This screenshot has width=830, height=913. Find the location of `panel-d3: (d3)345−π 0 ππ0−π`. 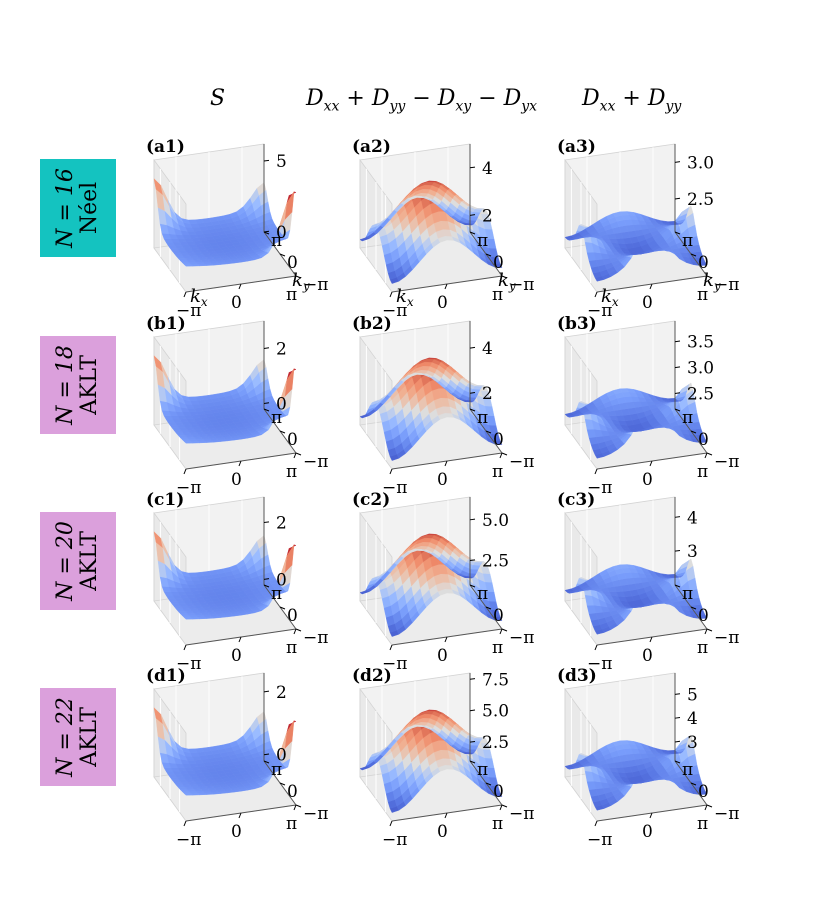

panel-d3: (d3)345−π 0 ππ0−π is located at coordinates (648, 758).